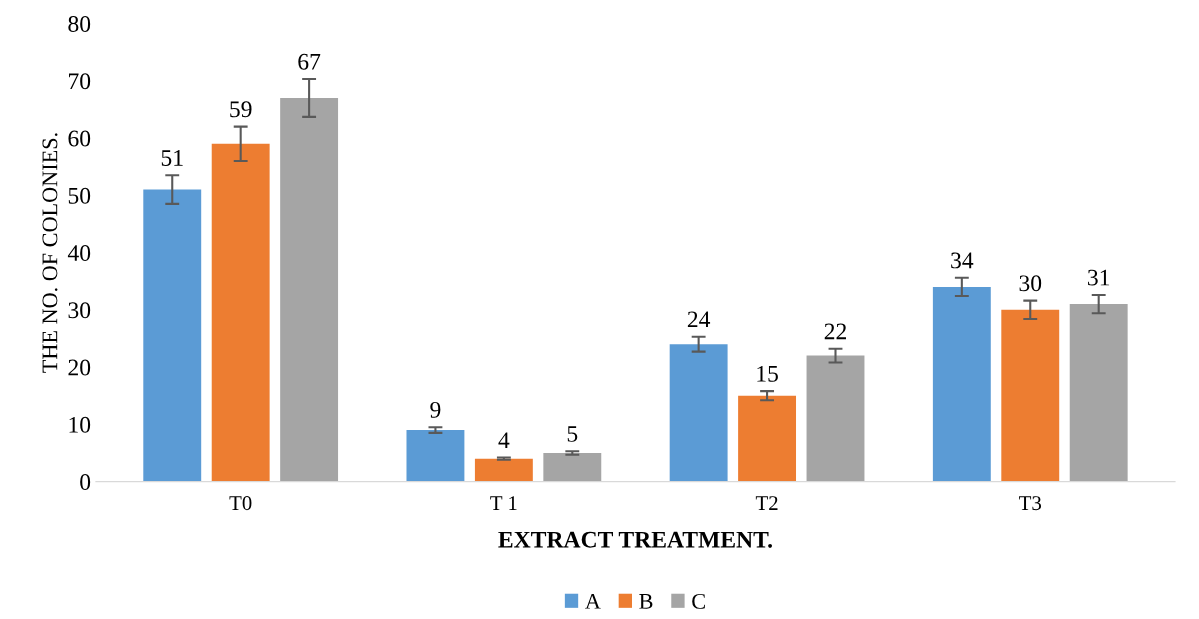 The height and width of the screenshot is (619, 1199). I want to click on data-label: 34, so click(962, 260).